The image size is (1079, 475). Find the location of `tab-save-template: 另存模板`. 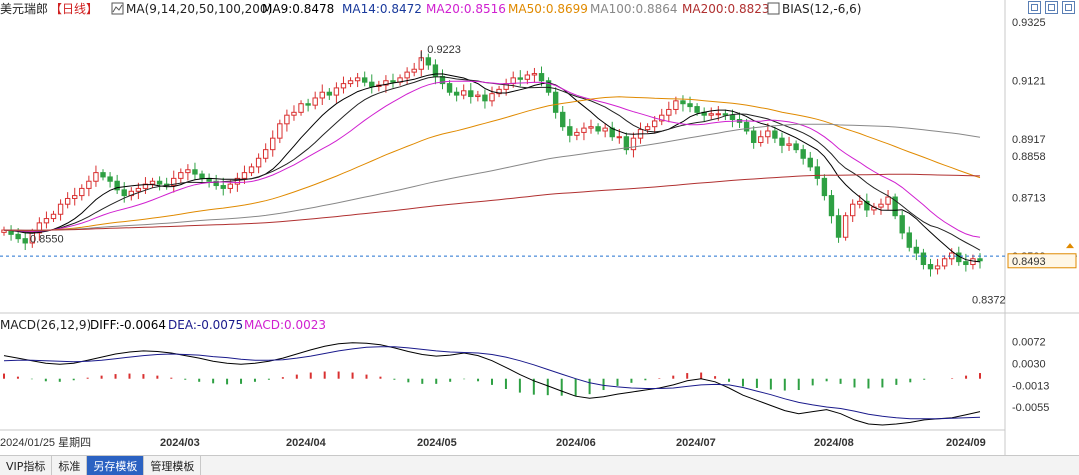

tab-save-template: 另存模板 is located at coordinates (116, 465).